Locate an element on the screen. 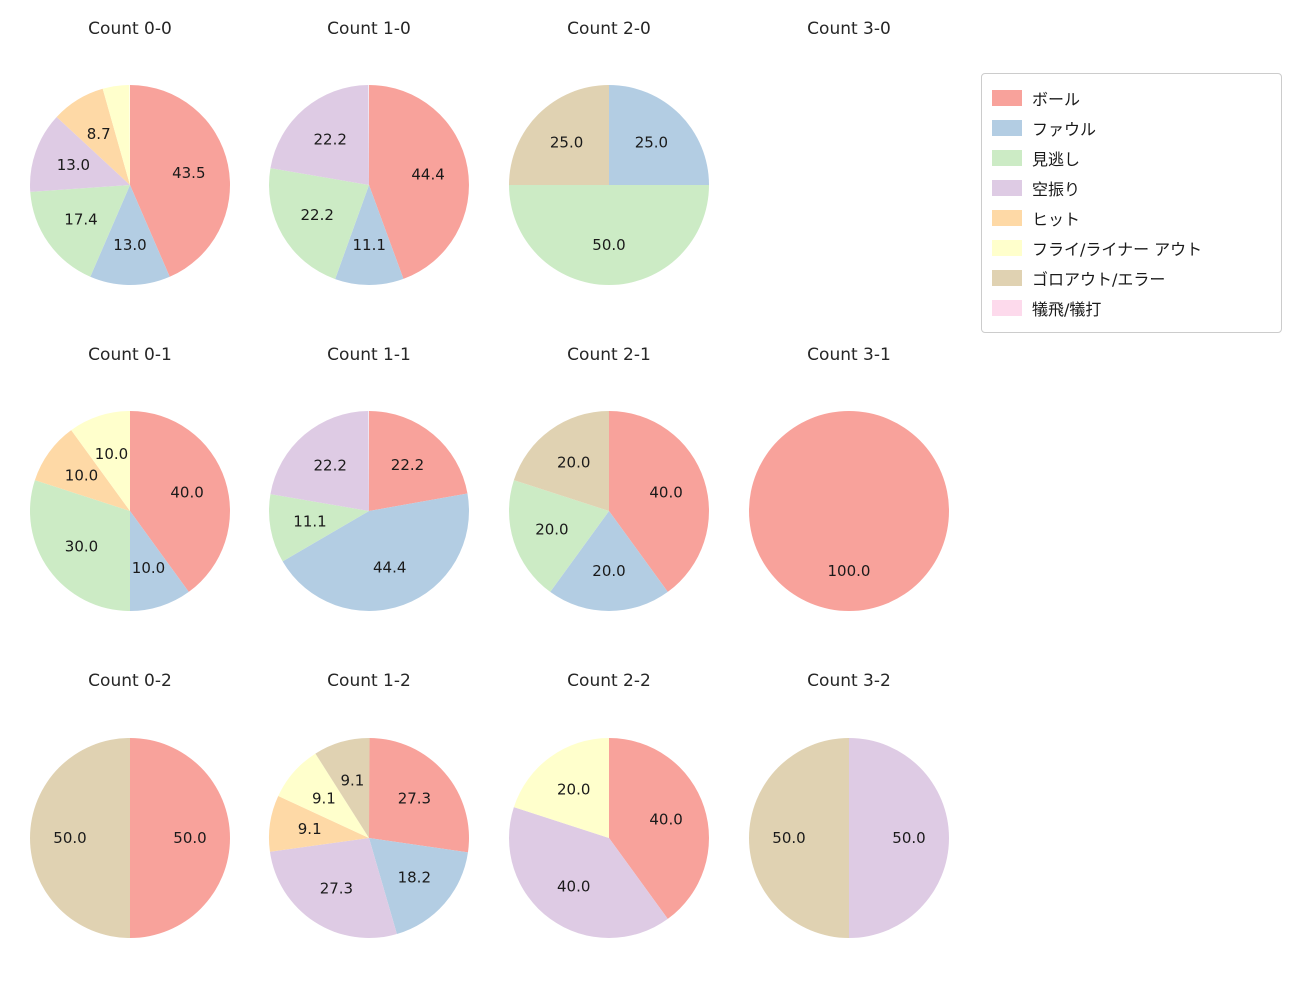  pie-chart-count-0-1: 40.0 10.0 30.0 10.0 10.0 is located at coordinates (129, 511).